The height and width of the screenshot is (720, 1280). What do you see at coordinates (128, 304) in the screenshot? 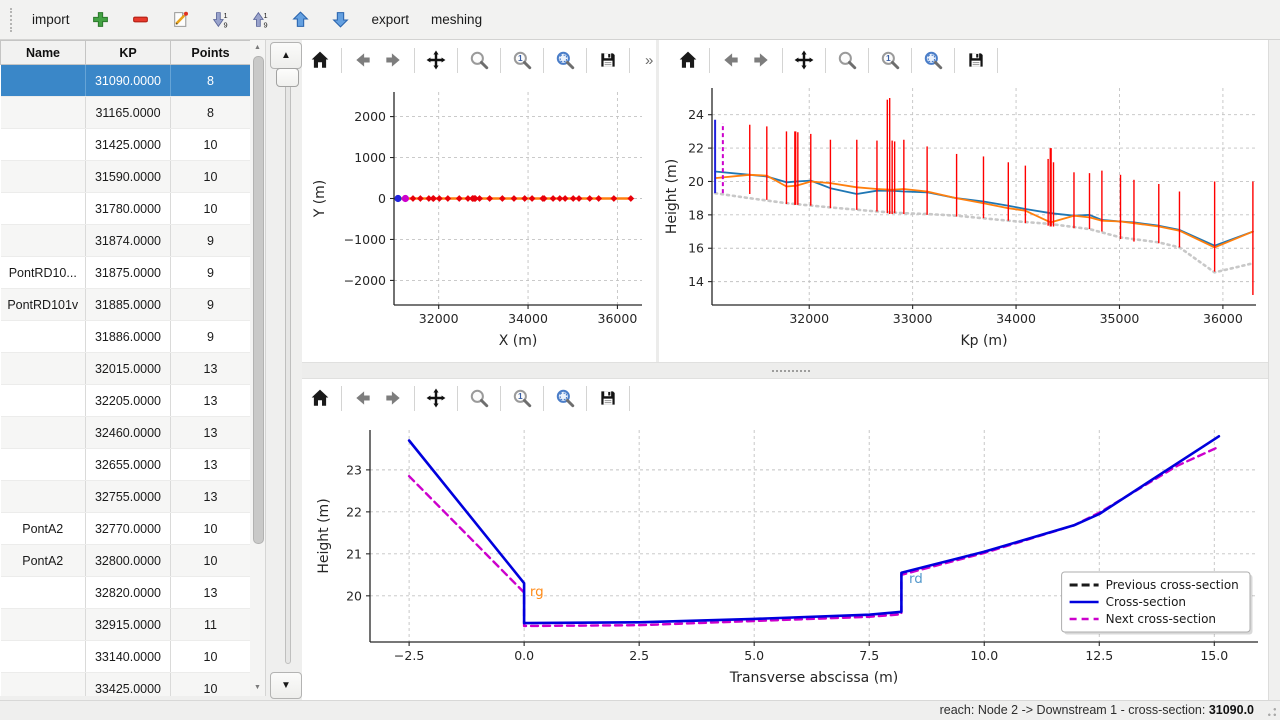
I see `kp-cell: 31885.0000` at bounding box center [128, 304].